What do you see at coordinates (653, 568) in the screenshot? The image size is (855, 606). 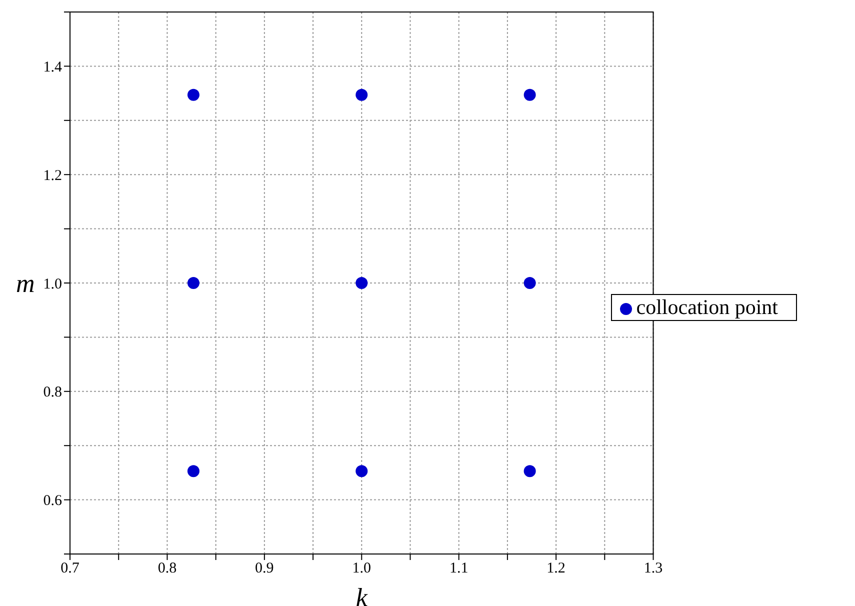 I see `x-tick-label: 1.3` at bounding box center [653, 568].